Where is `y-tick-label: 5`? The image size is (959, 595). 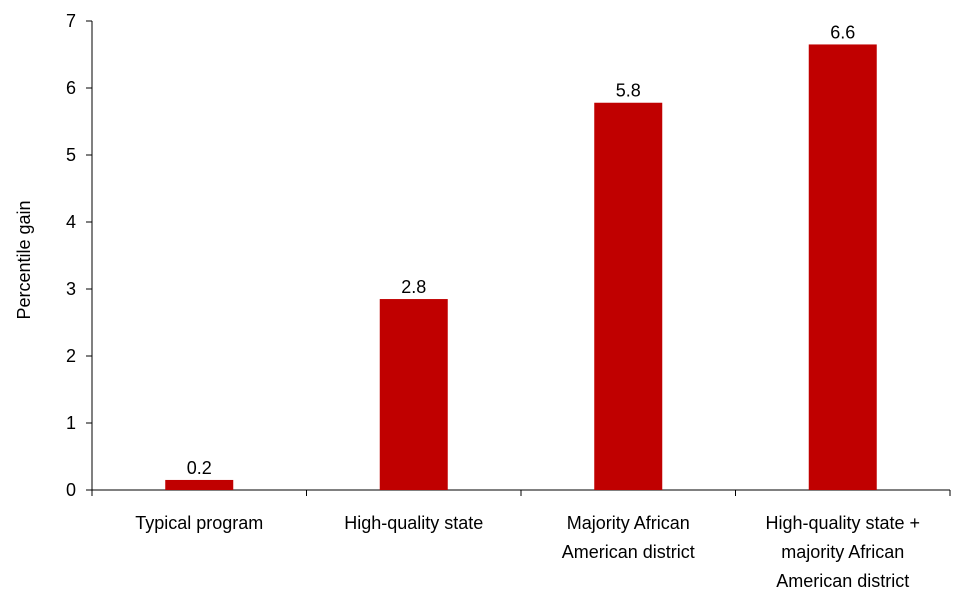 y-tick-label: 5 is located at coordinates (71, 155).